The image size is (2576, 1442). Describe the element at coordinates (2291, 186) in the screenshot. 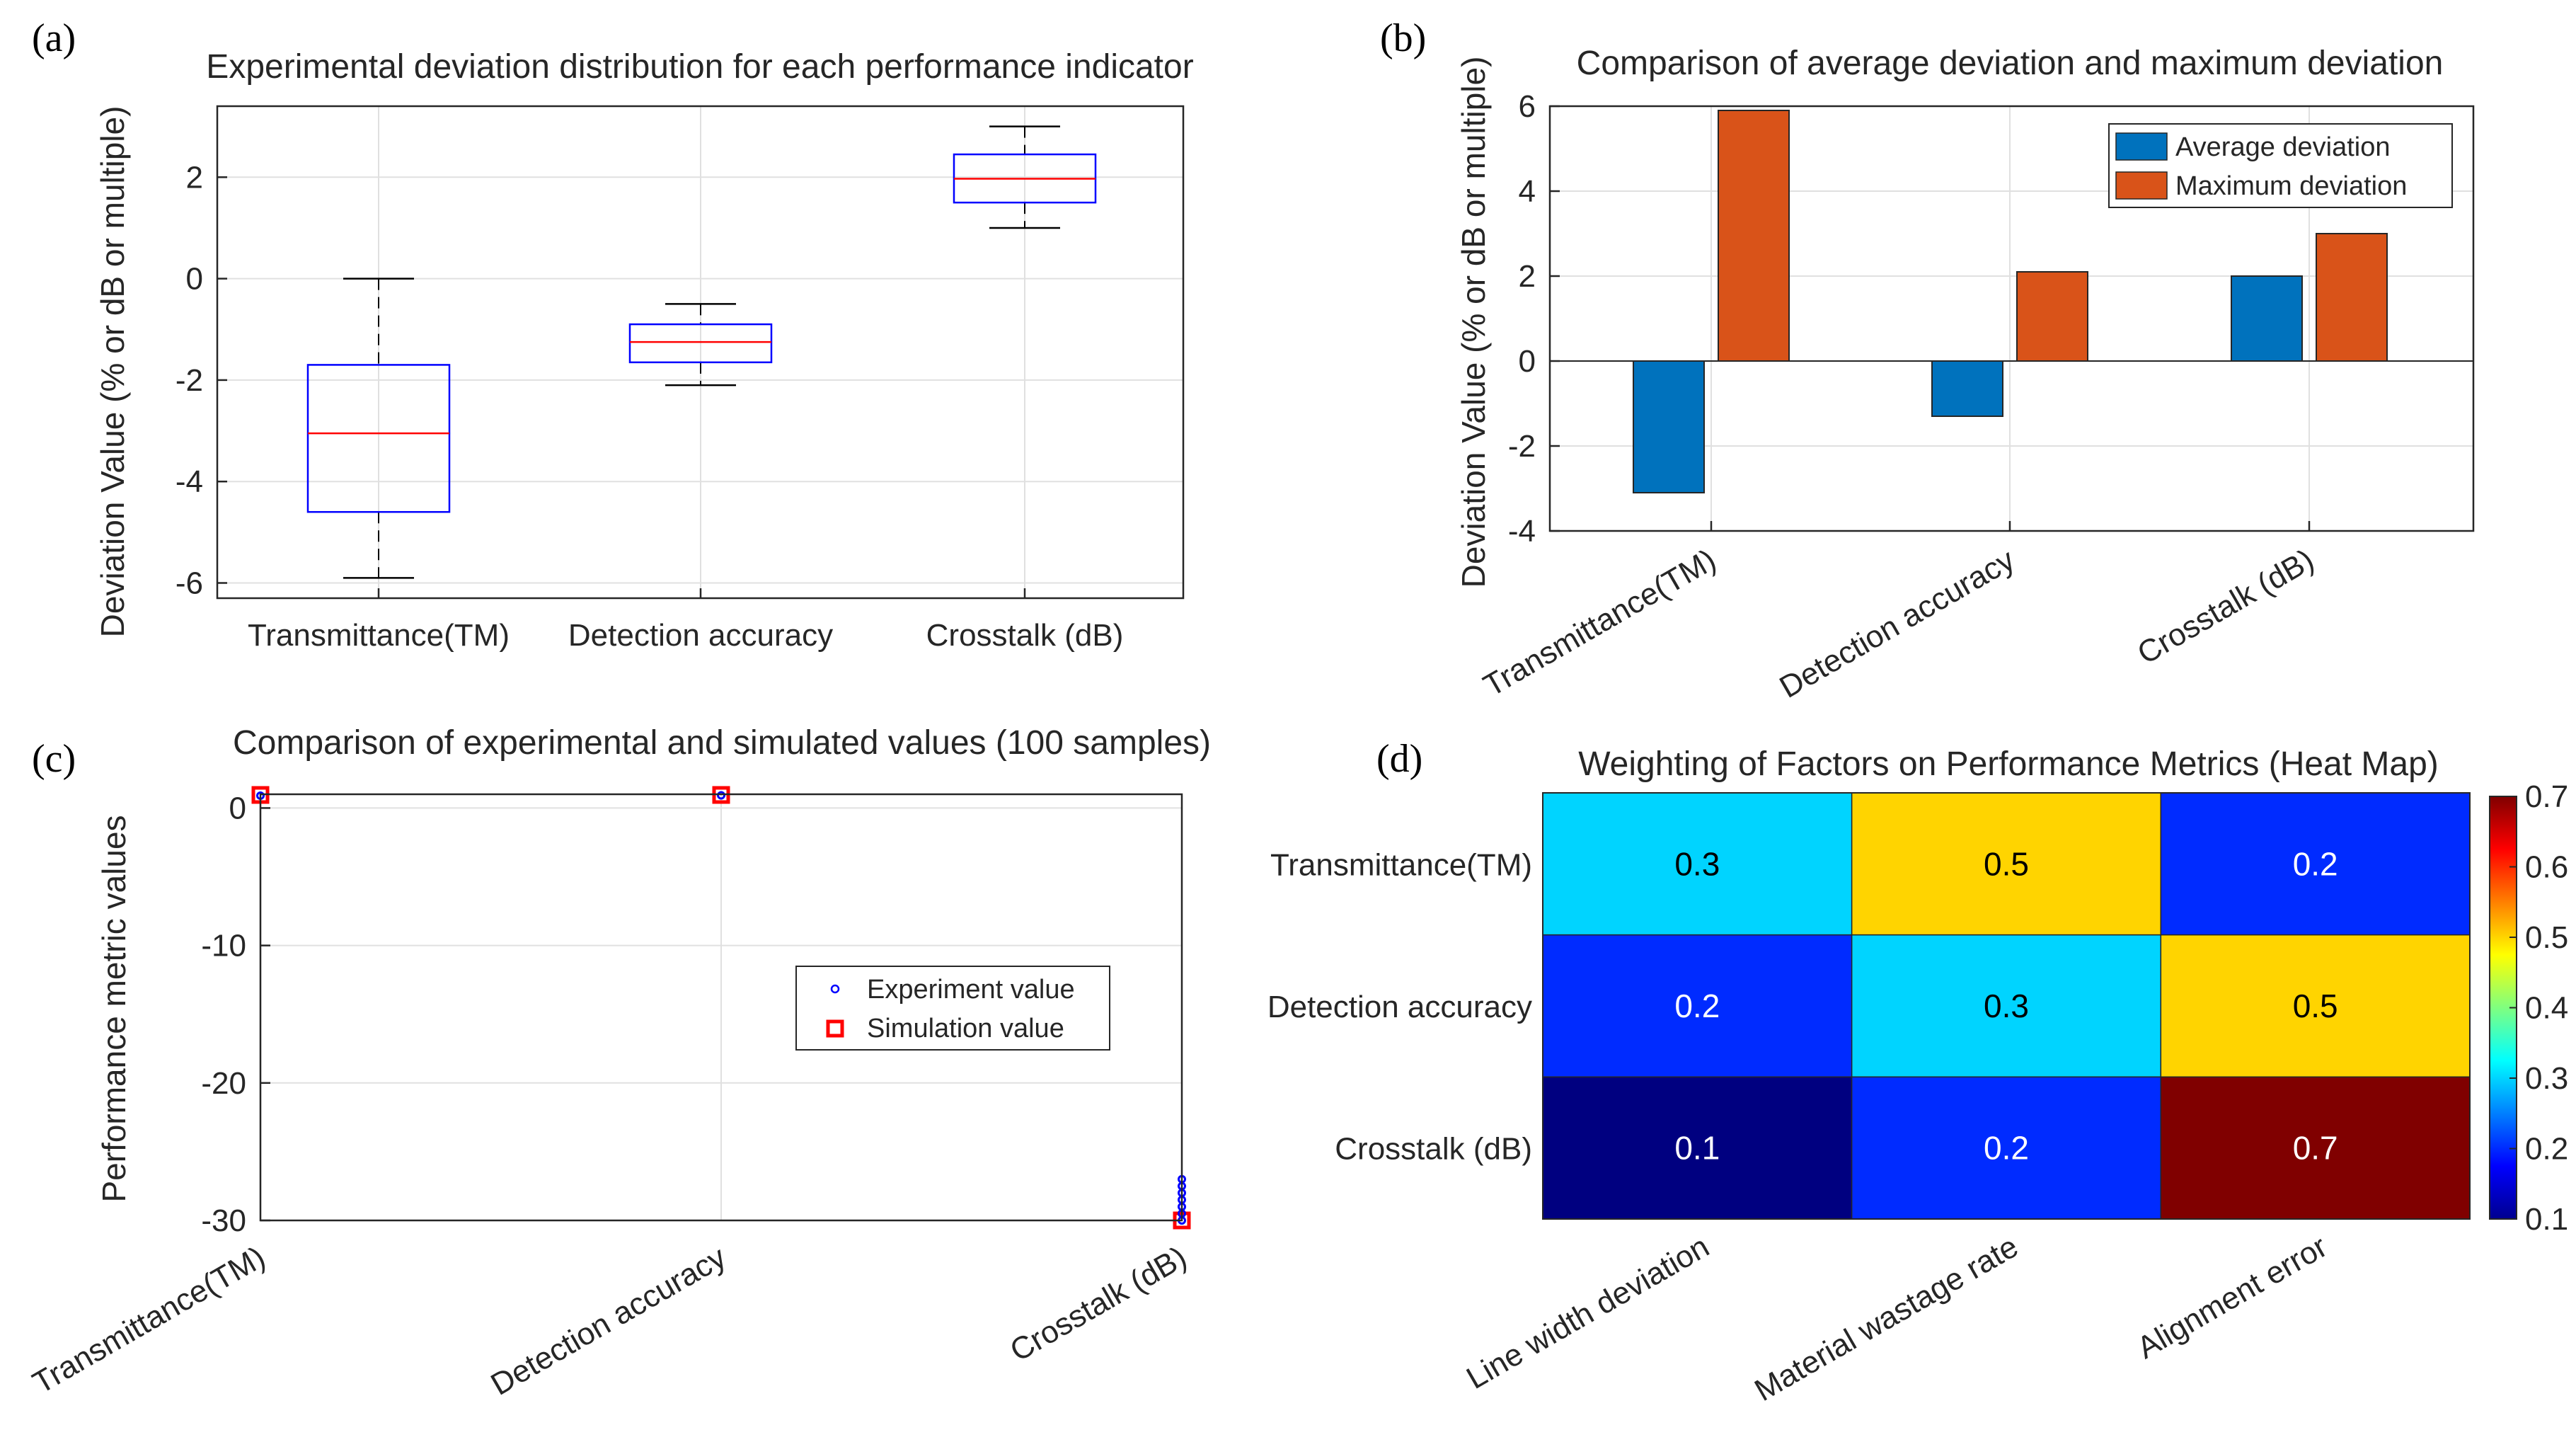

I see `legend-label-maximum: Maximum deviation` at that location.